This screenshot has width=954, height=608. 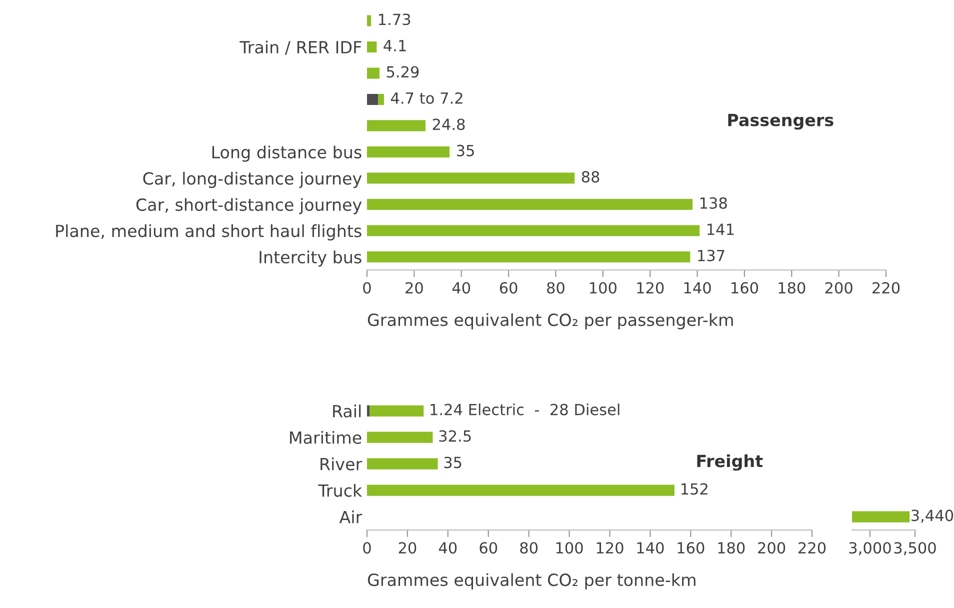 What do you see at coordinates (525, 409) in the screenshot?
I see `text: 1.24 Electric - 28 Diesel` at bounding box center [525, 409].